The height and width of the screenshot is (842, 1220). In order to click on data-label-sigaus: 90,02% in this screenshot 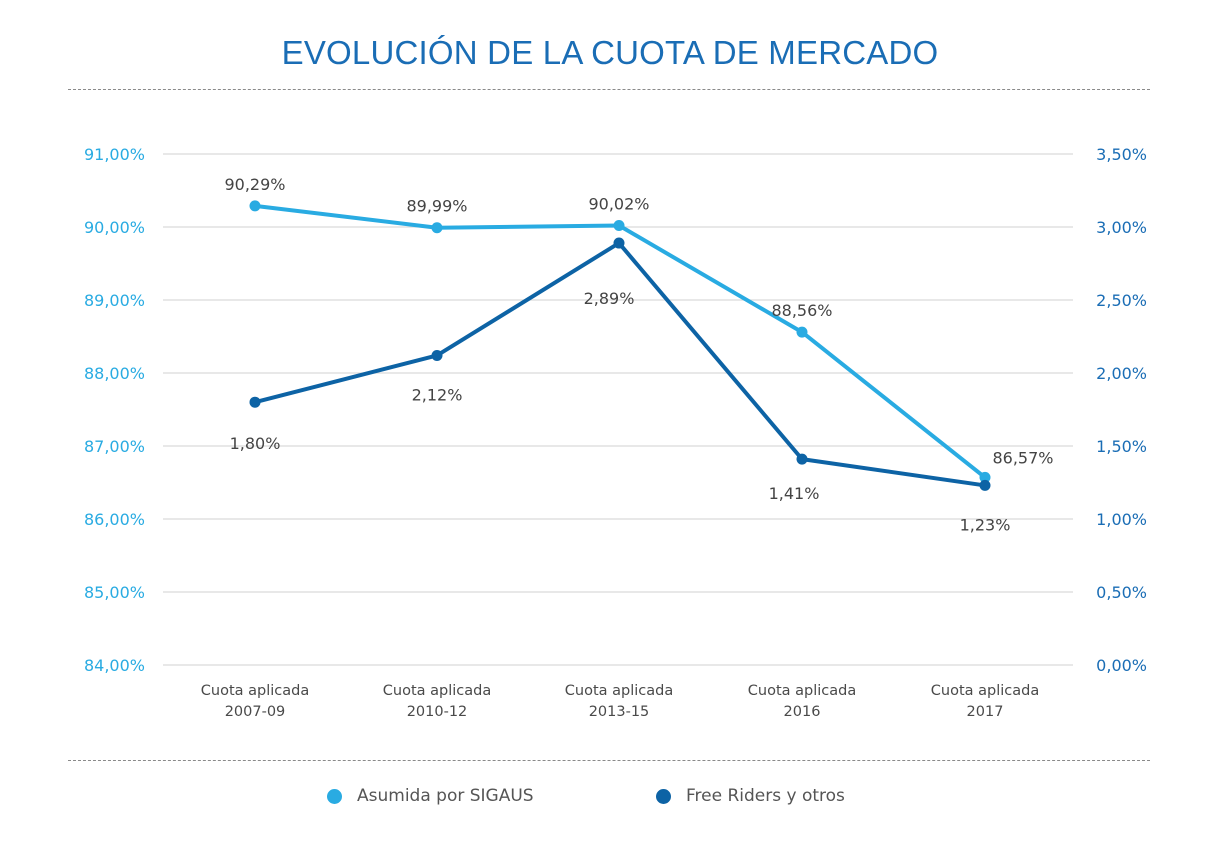, I will do `click(618, 204)`.